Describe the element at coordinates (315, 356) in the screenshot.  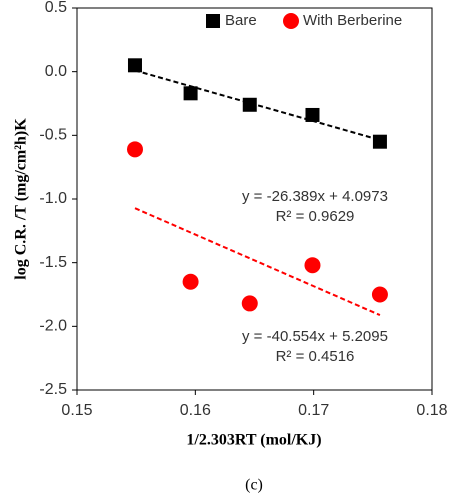
I see `trendline-r2: R² = 0.4516` at that location.